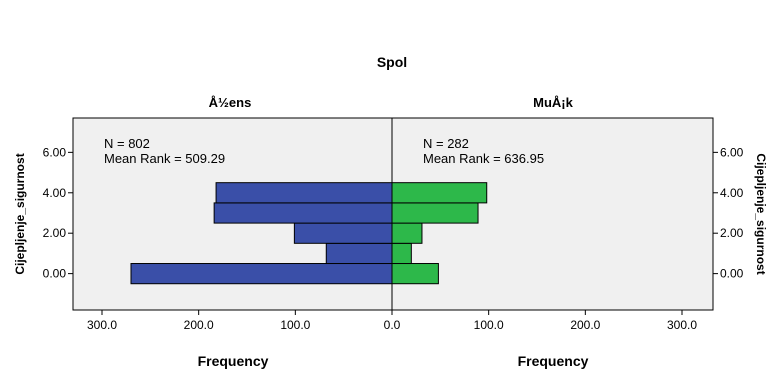 This screenshot has height=372, width=776. What do you see at coordinates (55, 193) in the screenshot?
I see `y-tick-label-left: 4.00` at bounding box center [55, 193].